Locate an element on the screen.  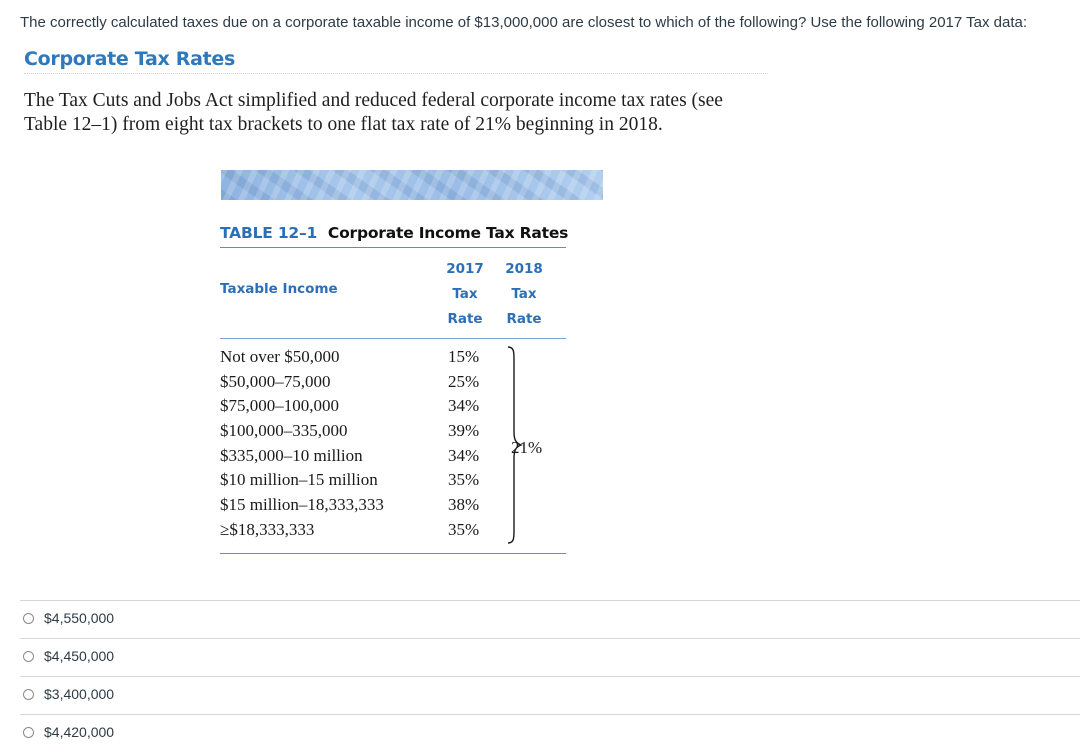
column-header-taxable-income: Taxable Income is located at coordinates (279, 289).